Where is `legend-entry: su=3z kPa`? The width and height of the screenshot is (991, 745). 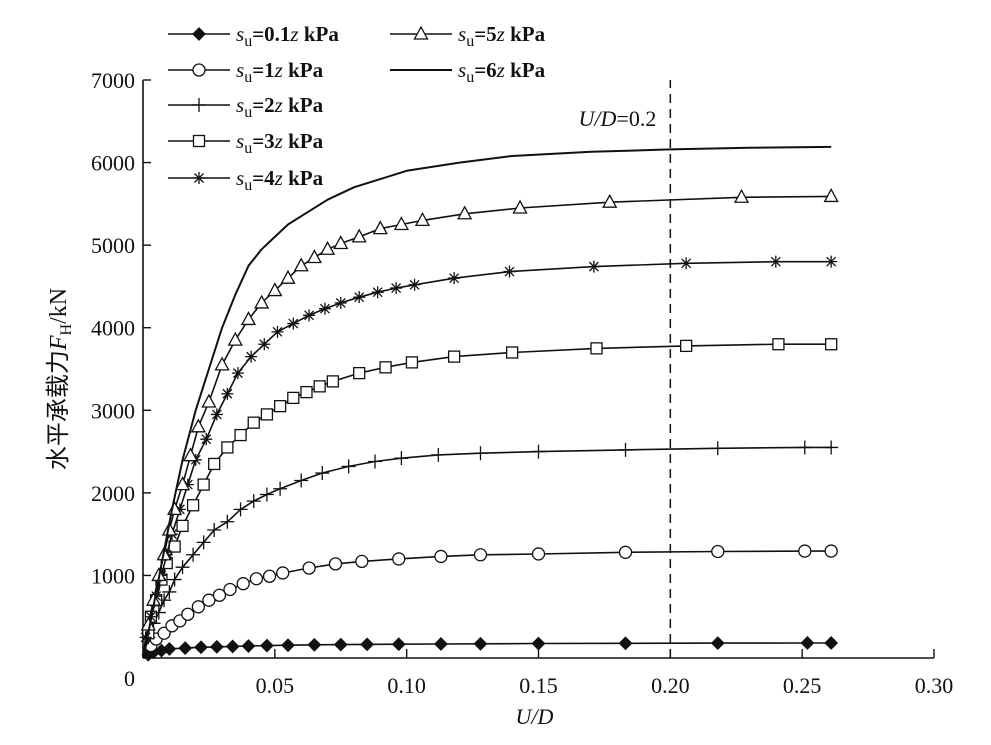
legend-entry: su=3z kPa is located at coordinates (246, 143).